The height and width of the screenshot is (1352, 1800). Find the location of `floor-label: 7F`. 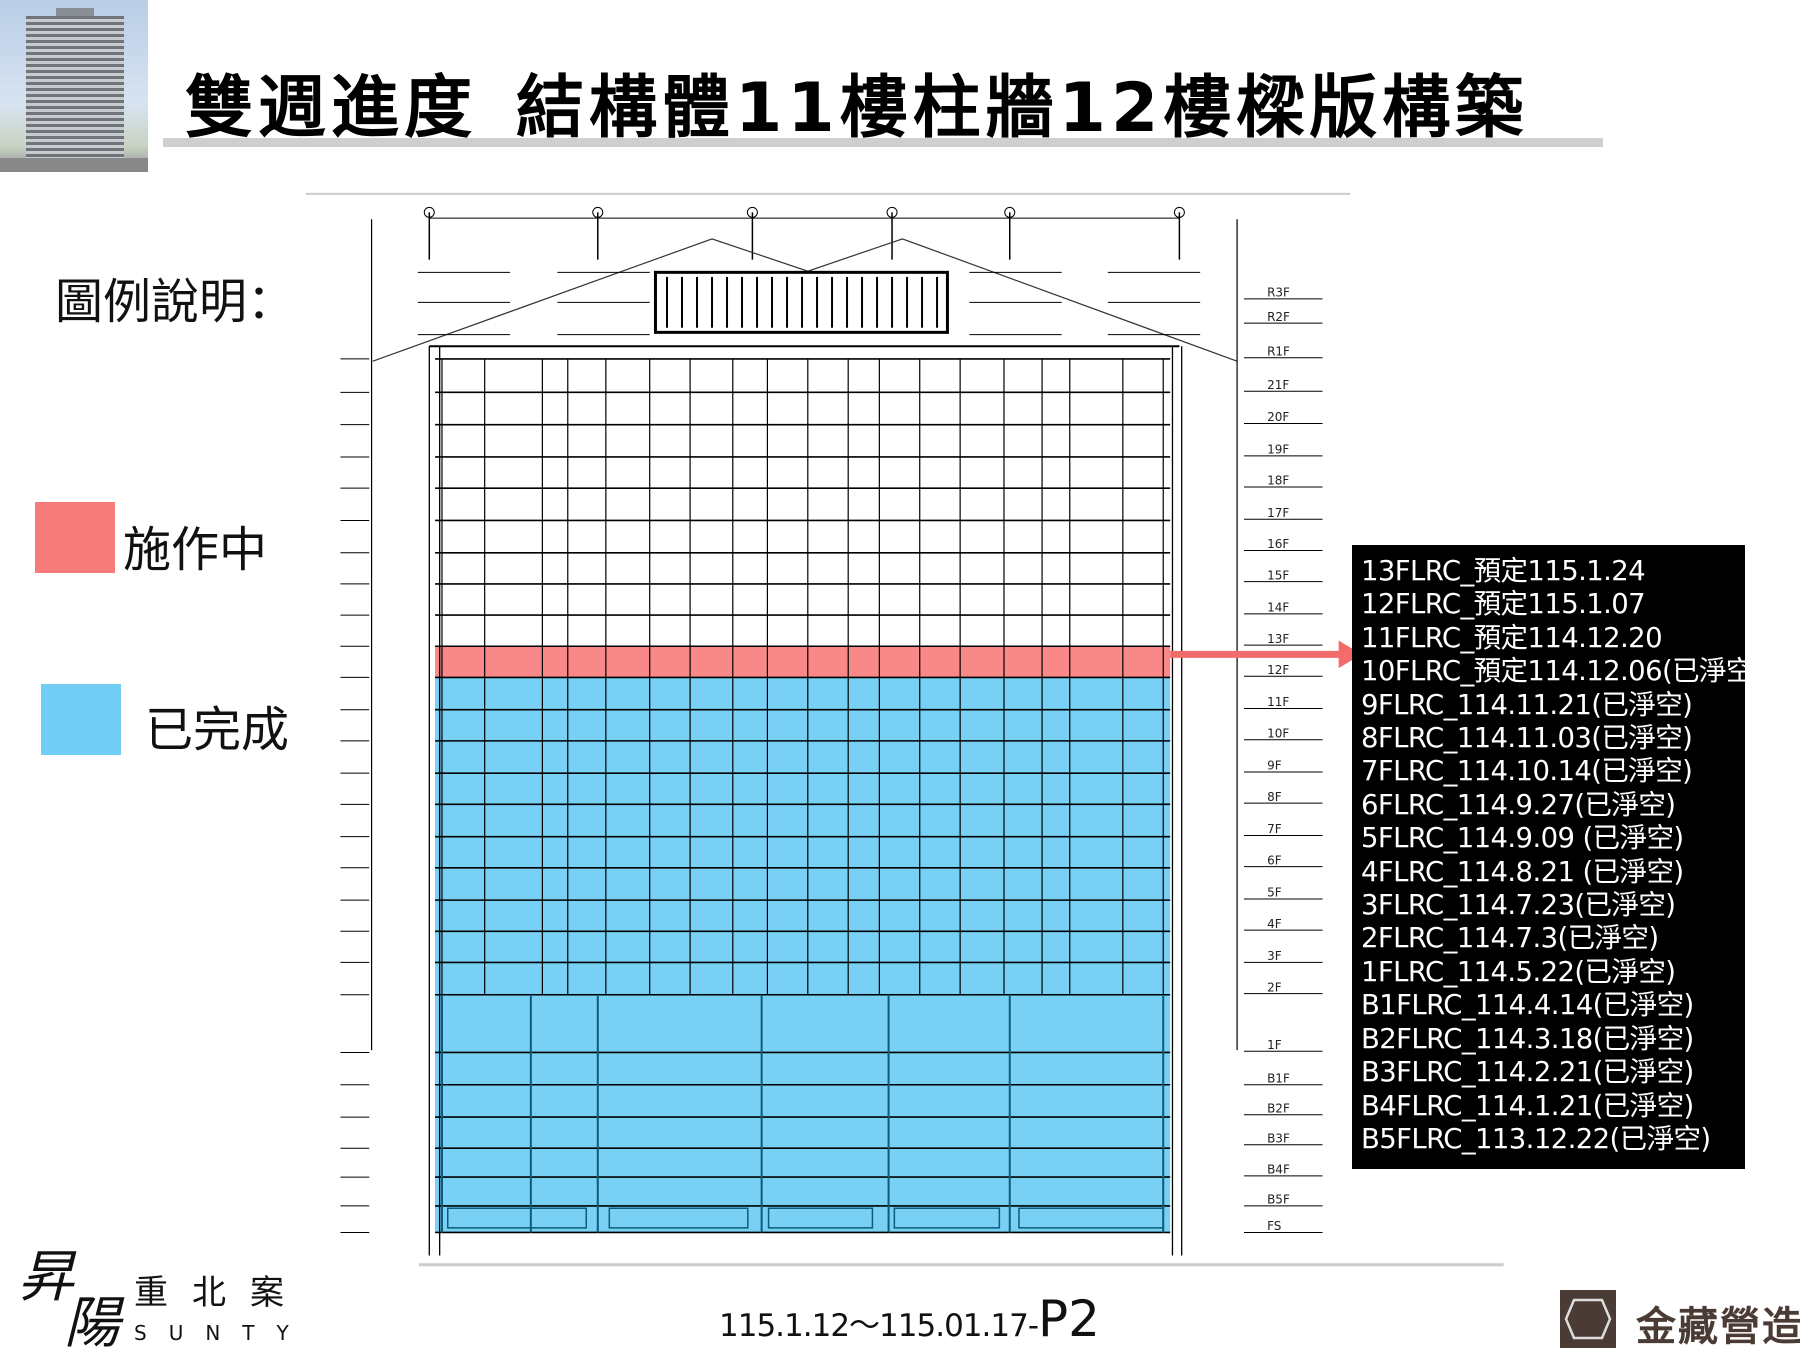

floor-label: 7F is located at coordinates (1274, 829).